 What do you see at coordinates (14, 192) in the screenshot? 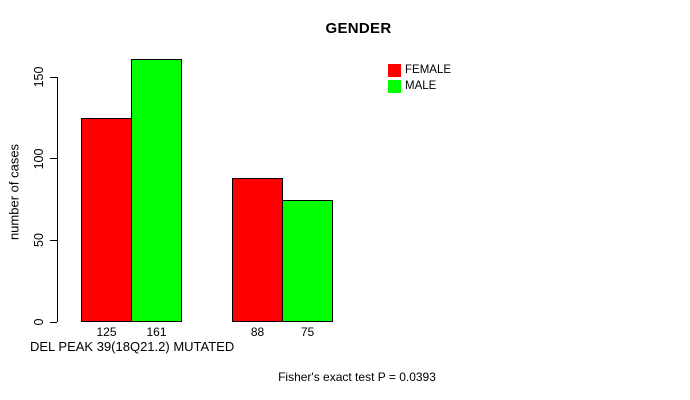
I see `y-axis-title: number of cases` at bounding box center [14, 192].